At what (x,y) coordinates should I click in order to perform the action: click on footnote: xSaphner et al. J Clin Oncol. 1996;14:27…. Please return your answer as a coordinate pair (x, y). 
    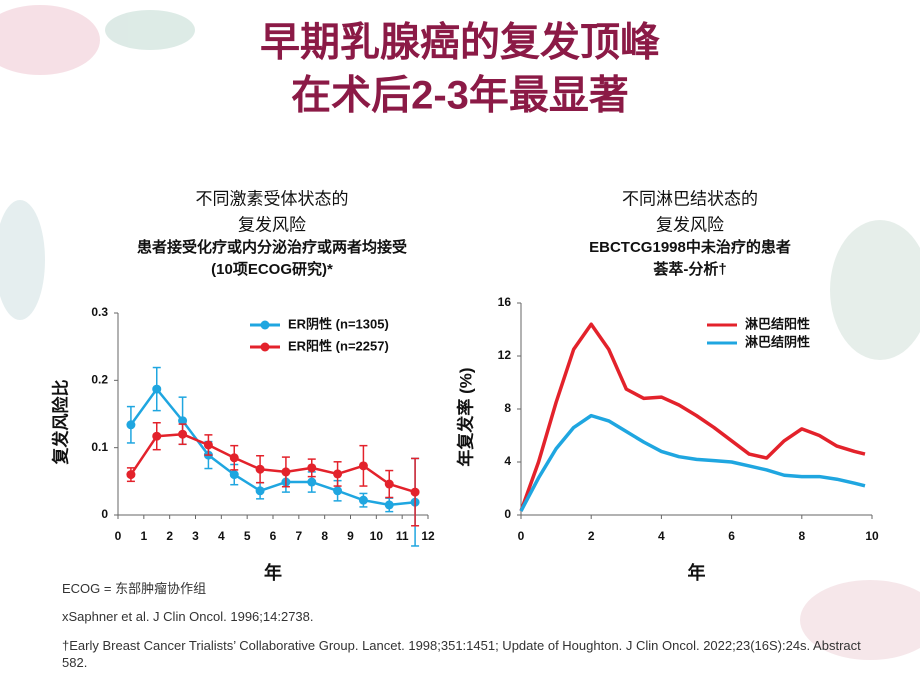
    Looking at the image, I should click on (188, 616).